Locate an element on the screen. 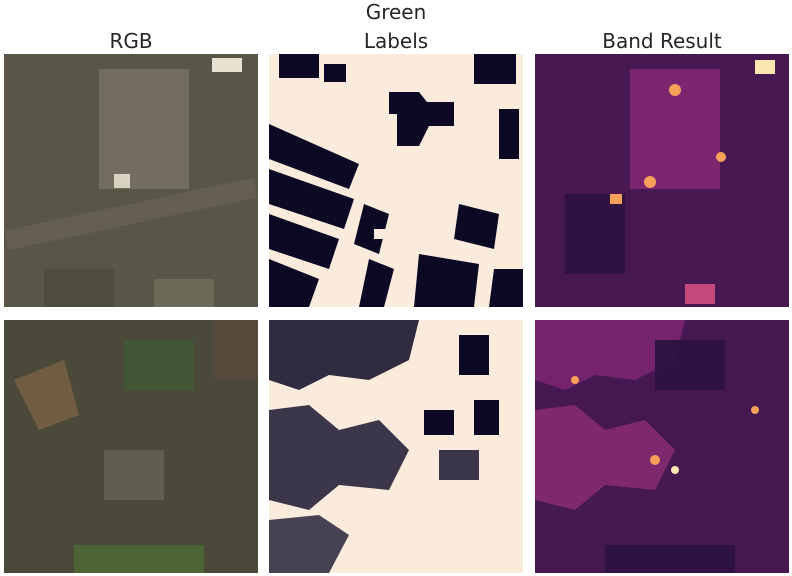 The image size is (792, 576). band-result-image-bottom-canvas is located at coordinates (662, 446).